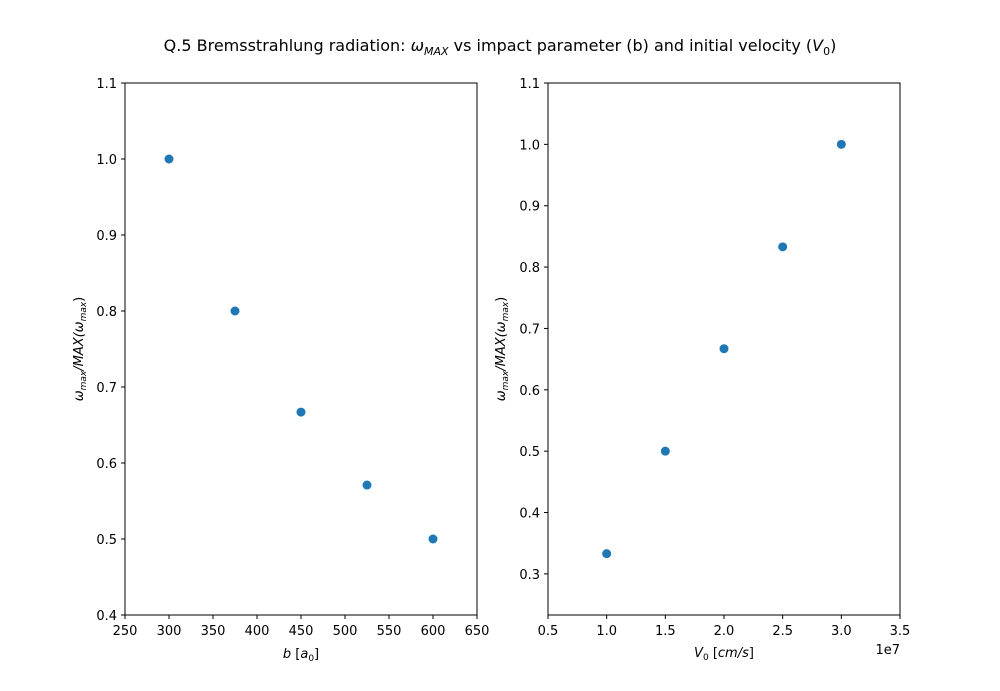 The height and width of the screenshot is (691, 1000). Describe the element at coordinates (724, 631) in the screenshot. I see `right-x-tick-label: 2.0` at that location.